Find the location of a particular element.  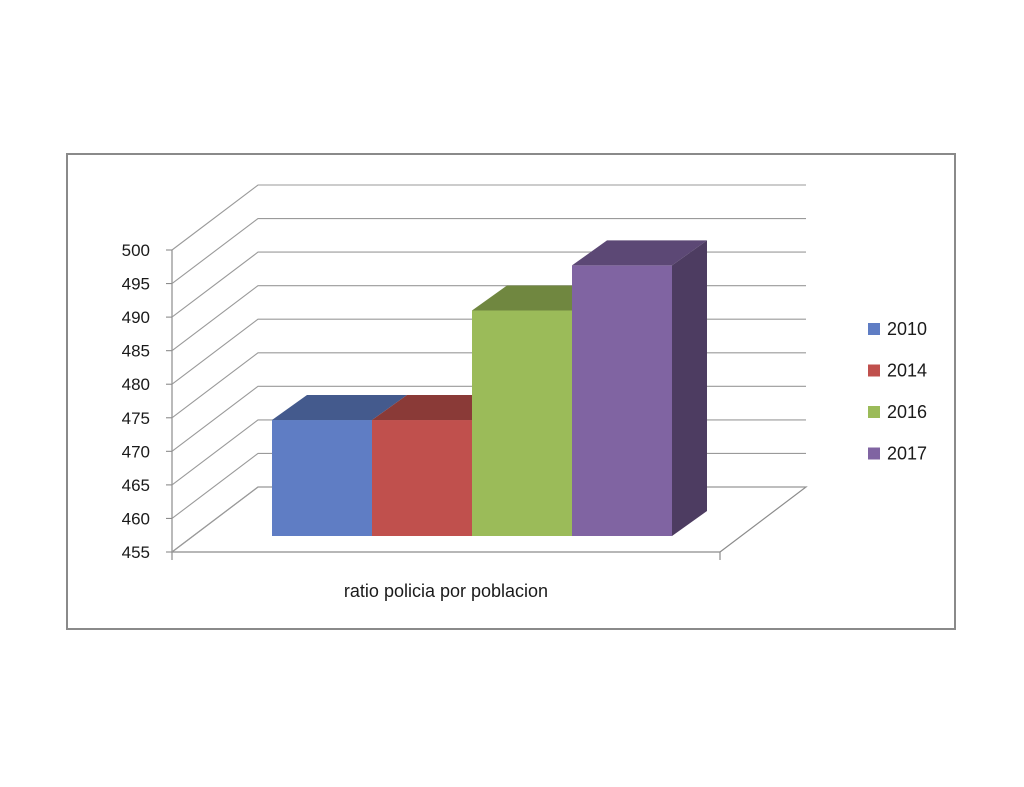

y-tick-label: 470 is located at coordinates (136, 451).